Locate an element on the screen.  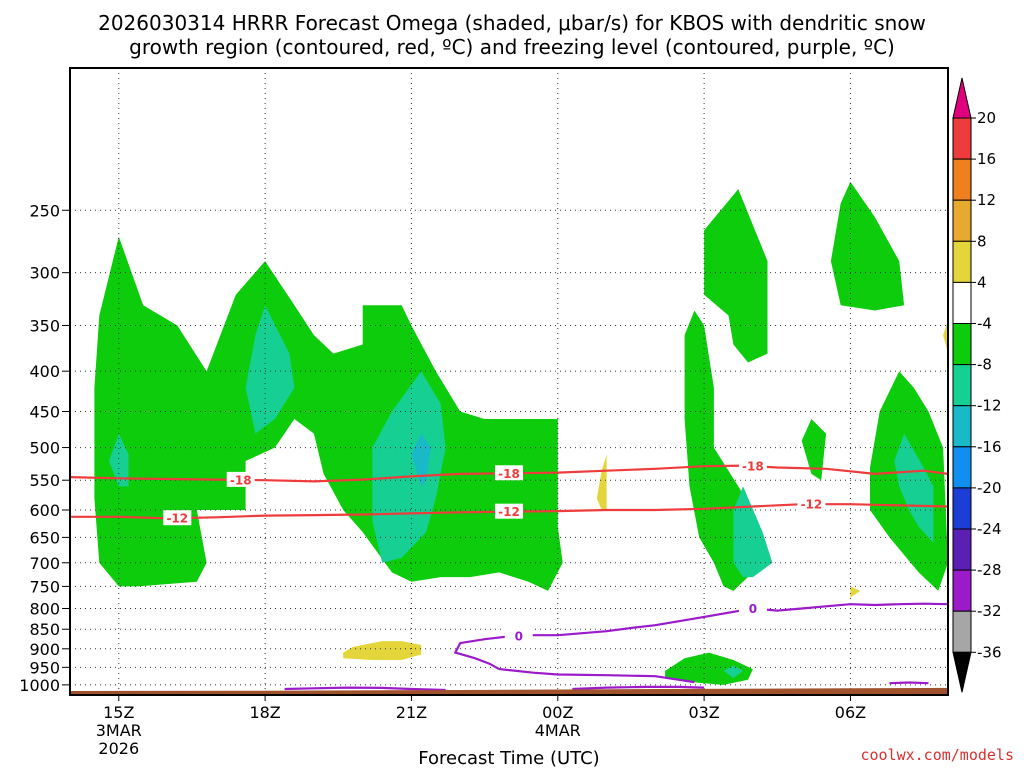
contour-label-1-2: -12 is located at coordinates (812, 505).